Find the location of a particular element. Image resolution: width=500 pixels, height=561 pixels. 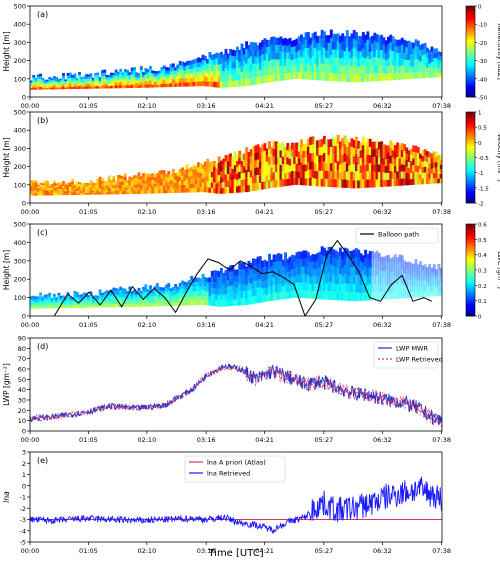

colorbar-tick-label: -2 is located at coordinates (480, 205).